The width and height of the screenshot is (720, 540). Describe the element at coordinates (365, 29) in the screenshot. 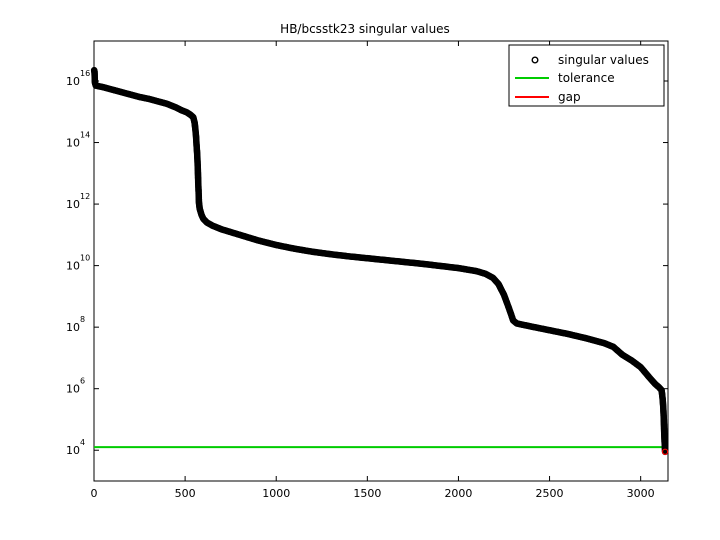

I see `chart-title: HB/bcsstk23 singular values` at that location.